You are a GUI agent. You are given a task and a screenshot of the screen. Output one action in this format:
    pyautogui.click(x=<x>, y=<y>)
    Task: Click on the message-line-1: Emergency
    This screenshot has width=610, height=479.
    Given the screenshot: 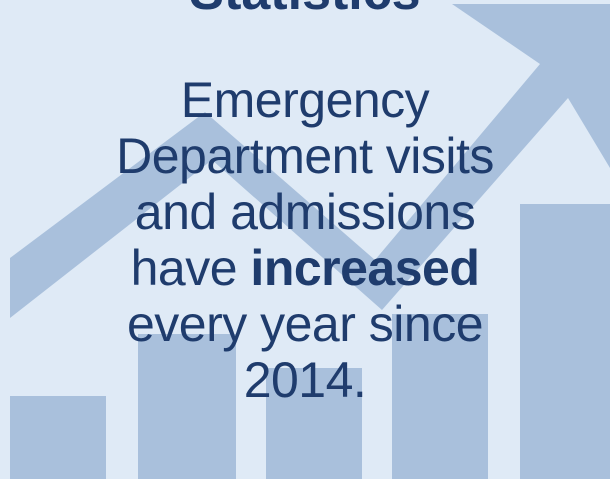 What is the action you would take?
    pyautogui.click(x=305, y=100)
    